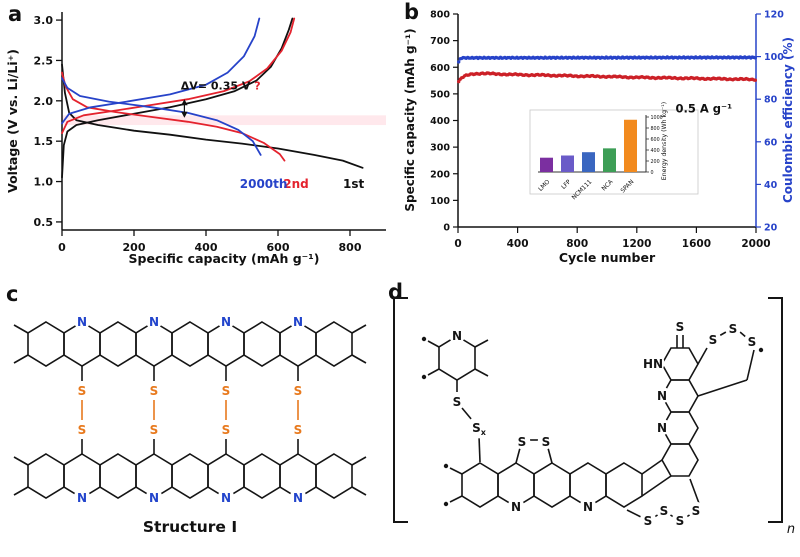 This screenshot has height=557, width=800. What do you see at coordinates (440, 174) in the screenshot?
I see `left-tick-label: 200` at bounding box center [440, 174].